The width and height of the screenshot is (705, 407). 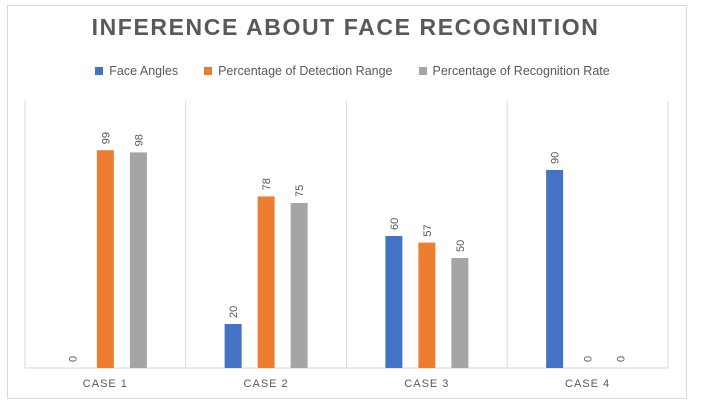 What do you see at coordinates (144, 71) in the screenshot?
I see `legend-label-face-angles: Face Angles` at bounding box center [144, 71].